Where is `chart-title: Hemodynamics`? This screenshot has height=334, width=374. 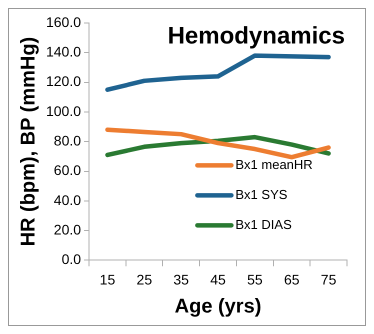
chart-title: Hemodynamics is located at coordinates (256, 36).